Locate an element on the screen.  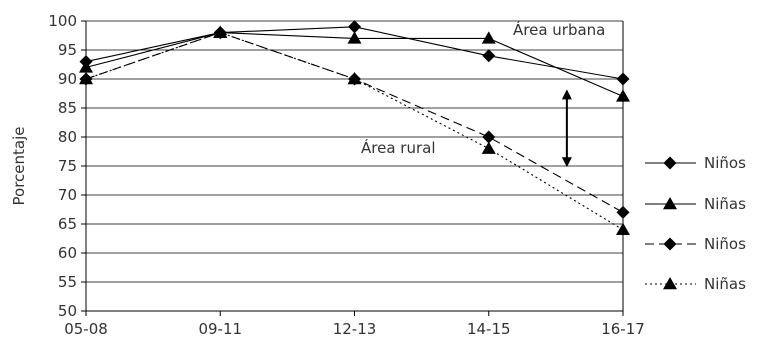
x-tick-label: 16-17 is located at coordinates (623, 329).